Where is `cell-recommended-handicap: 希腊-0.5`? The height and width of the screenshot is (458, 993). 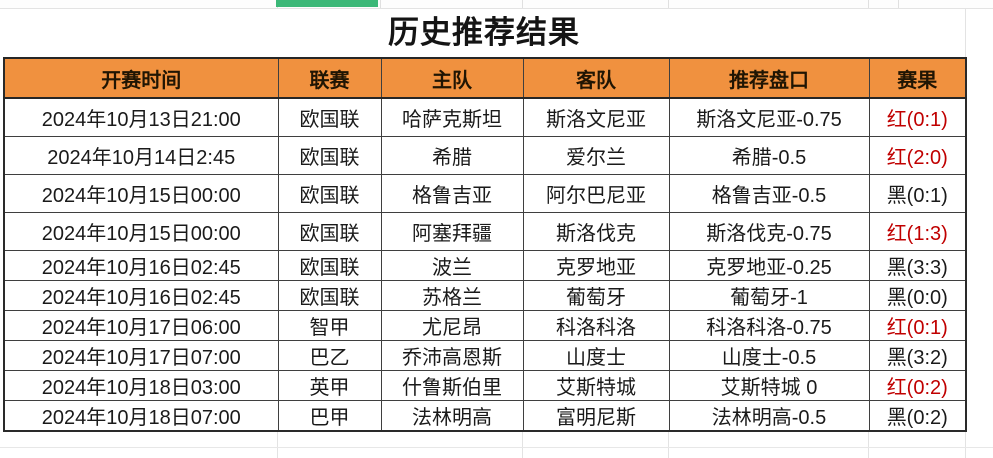 cell-recommended-handicap: 希腊-0.5 is located at coordinates (769, 155).